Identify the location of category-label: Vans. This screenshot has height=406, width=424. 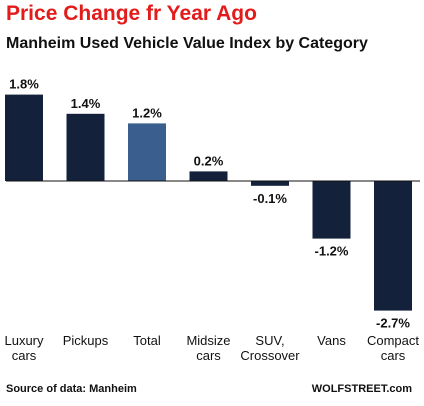
(331, 340).